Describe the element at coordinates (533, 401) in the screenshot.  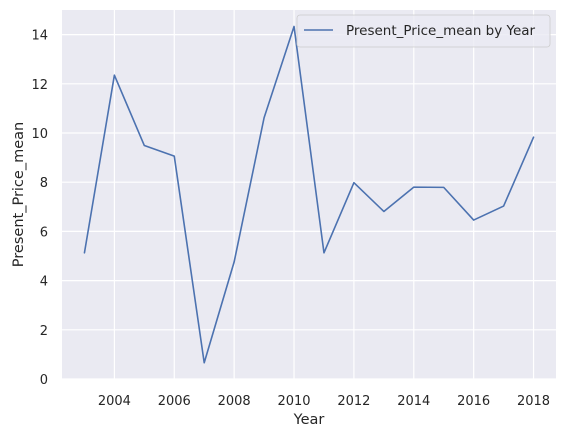
I see `x-tick-label: 2018` at that location.